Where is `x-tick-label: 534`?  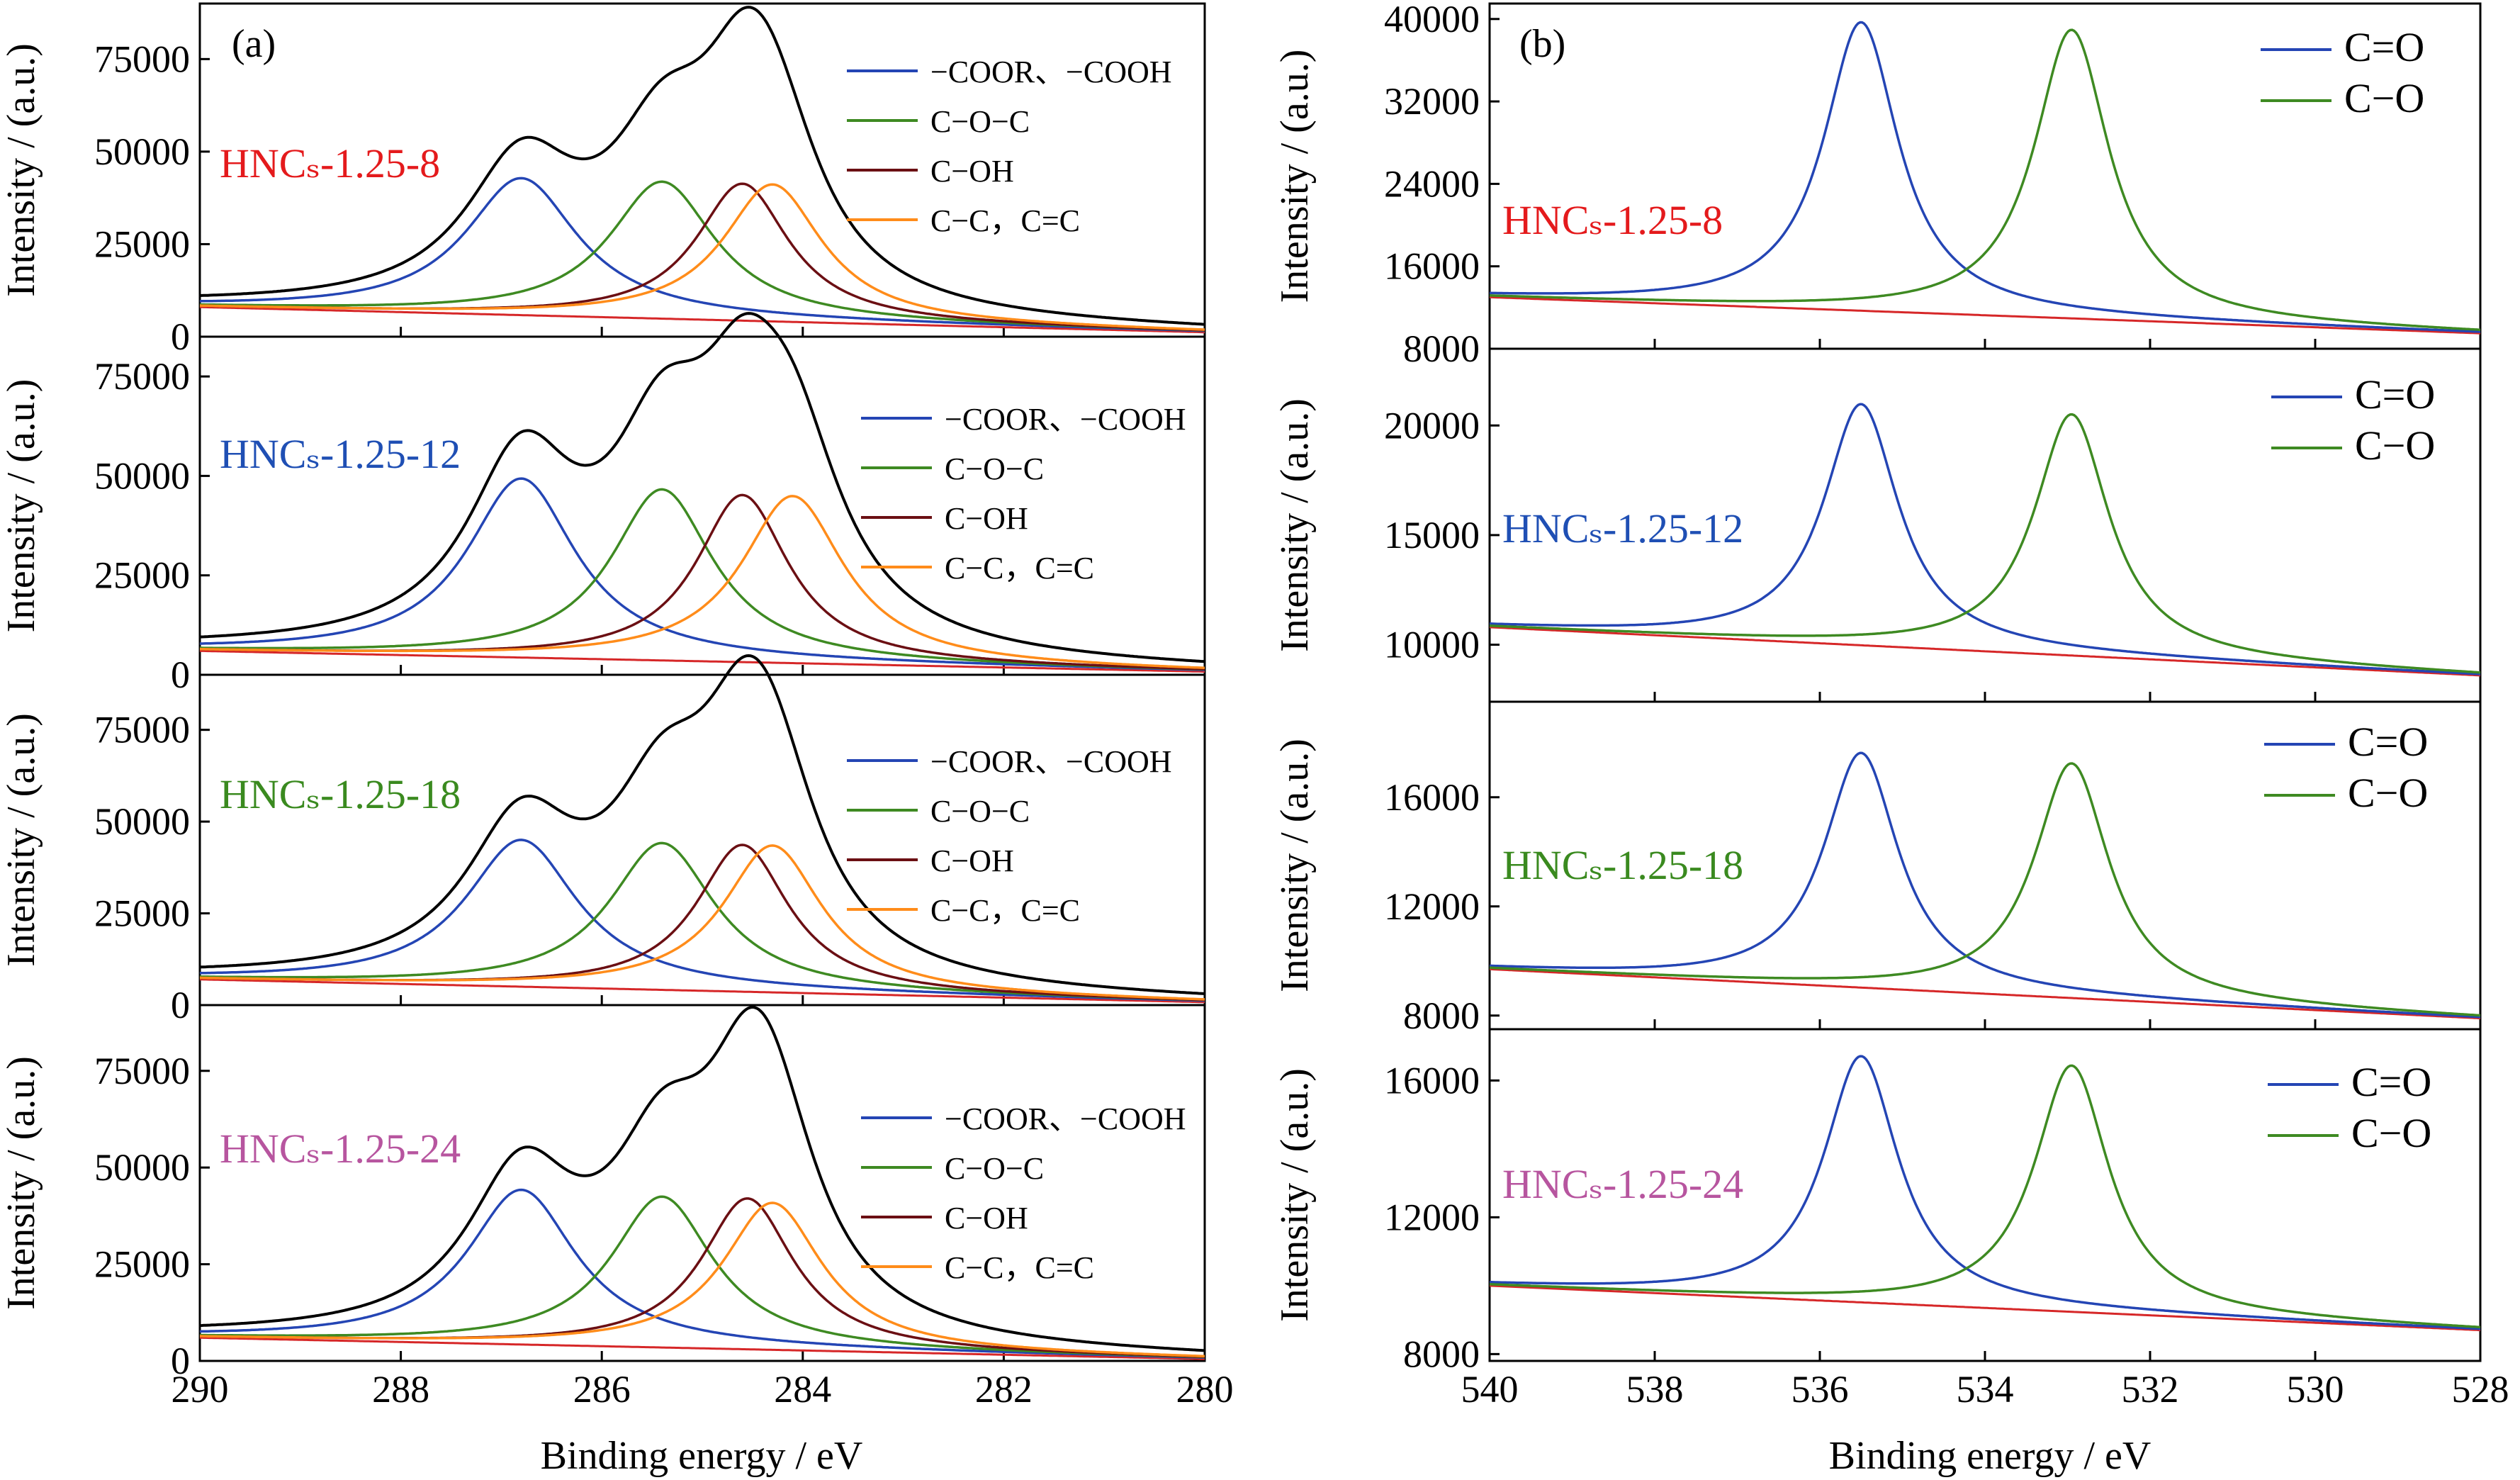
x-tick-label: 534 is located at coordinates (1985, 1389).